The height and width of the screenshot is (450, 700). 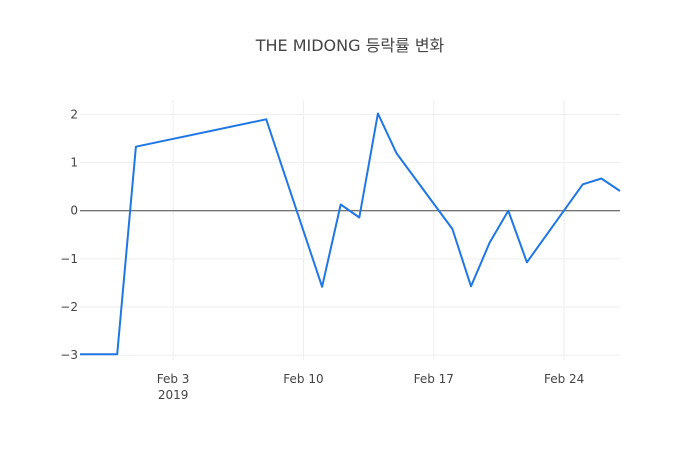 What do you see at coordinates (69, 259) in the screenshot?
I see `y-tick-label: −1` at bounding box center [69, 259].